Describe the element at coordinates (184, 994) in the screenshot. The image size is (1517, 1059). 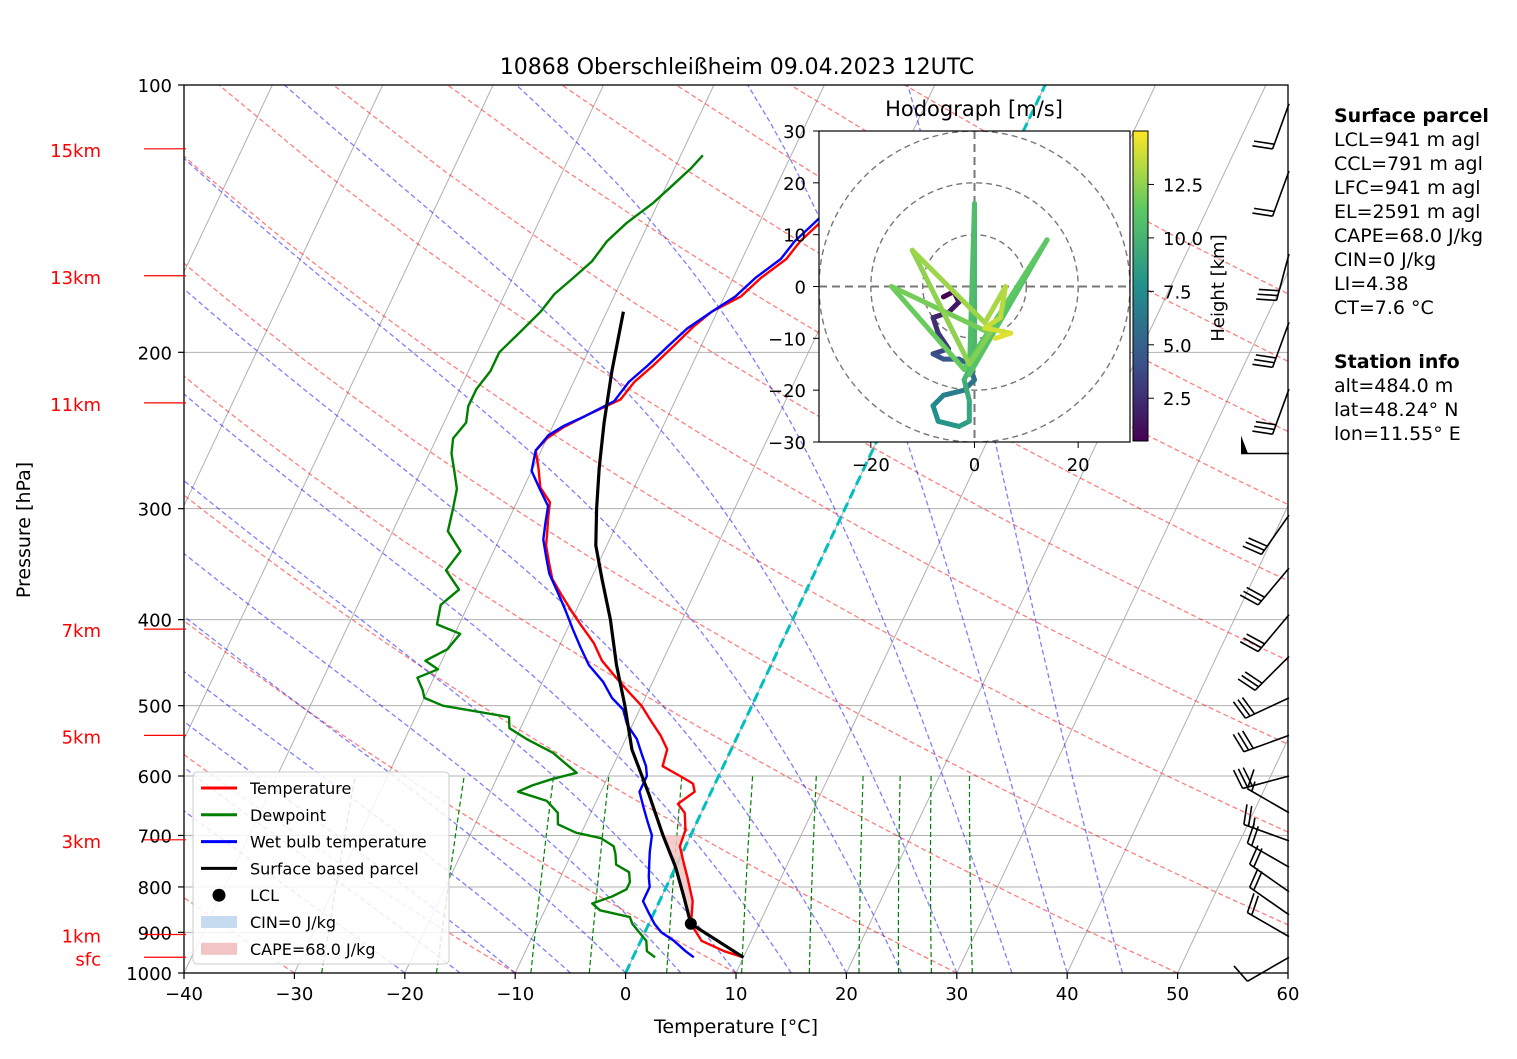
I see `x-tick-label: −40` at that location.